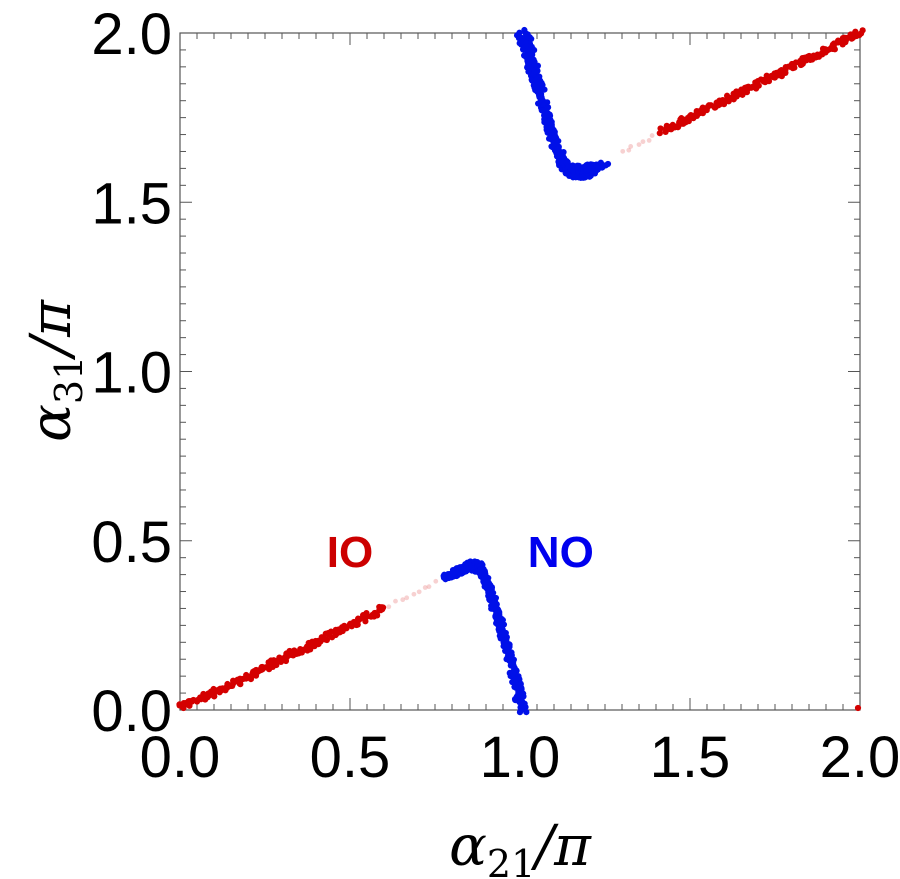  What do you see at coordinates (131, 542) in the screenshot?
I see `y-tick-label: 0.5` at bounding box center [131, 542].